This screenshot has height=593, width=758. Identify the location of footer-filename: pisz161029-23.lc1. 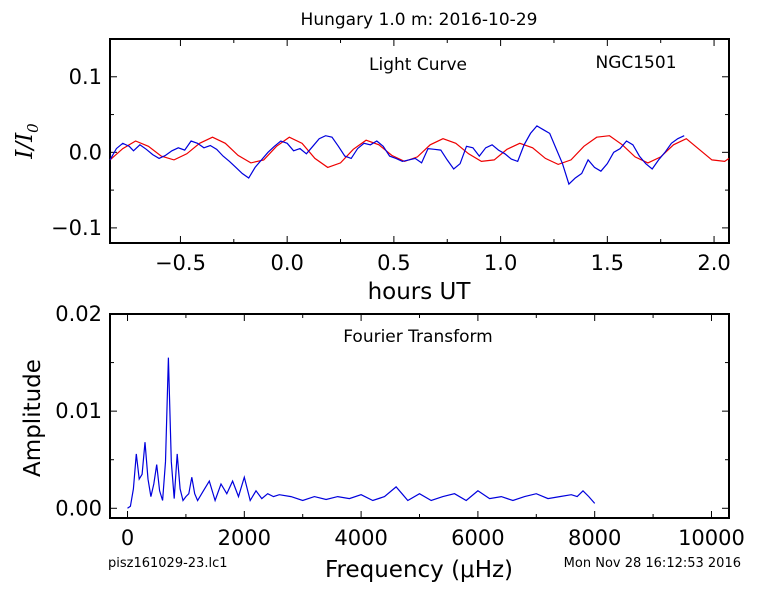
(167, 563).